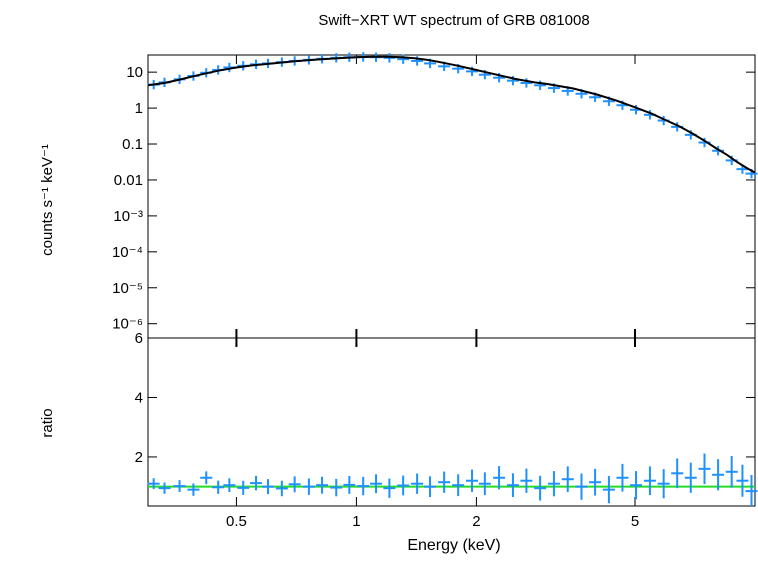 The image size is (758, 561). What do you see at coordinates (47, 422) in the screenshot?
I see `ratio-y-axis-label: ratio` at bounding box center [47, 422].